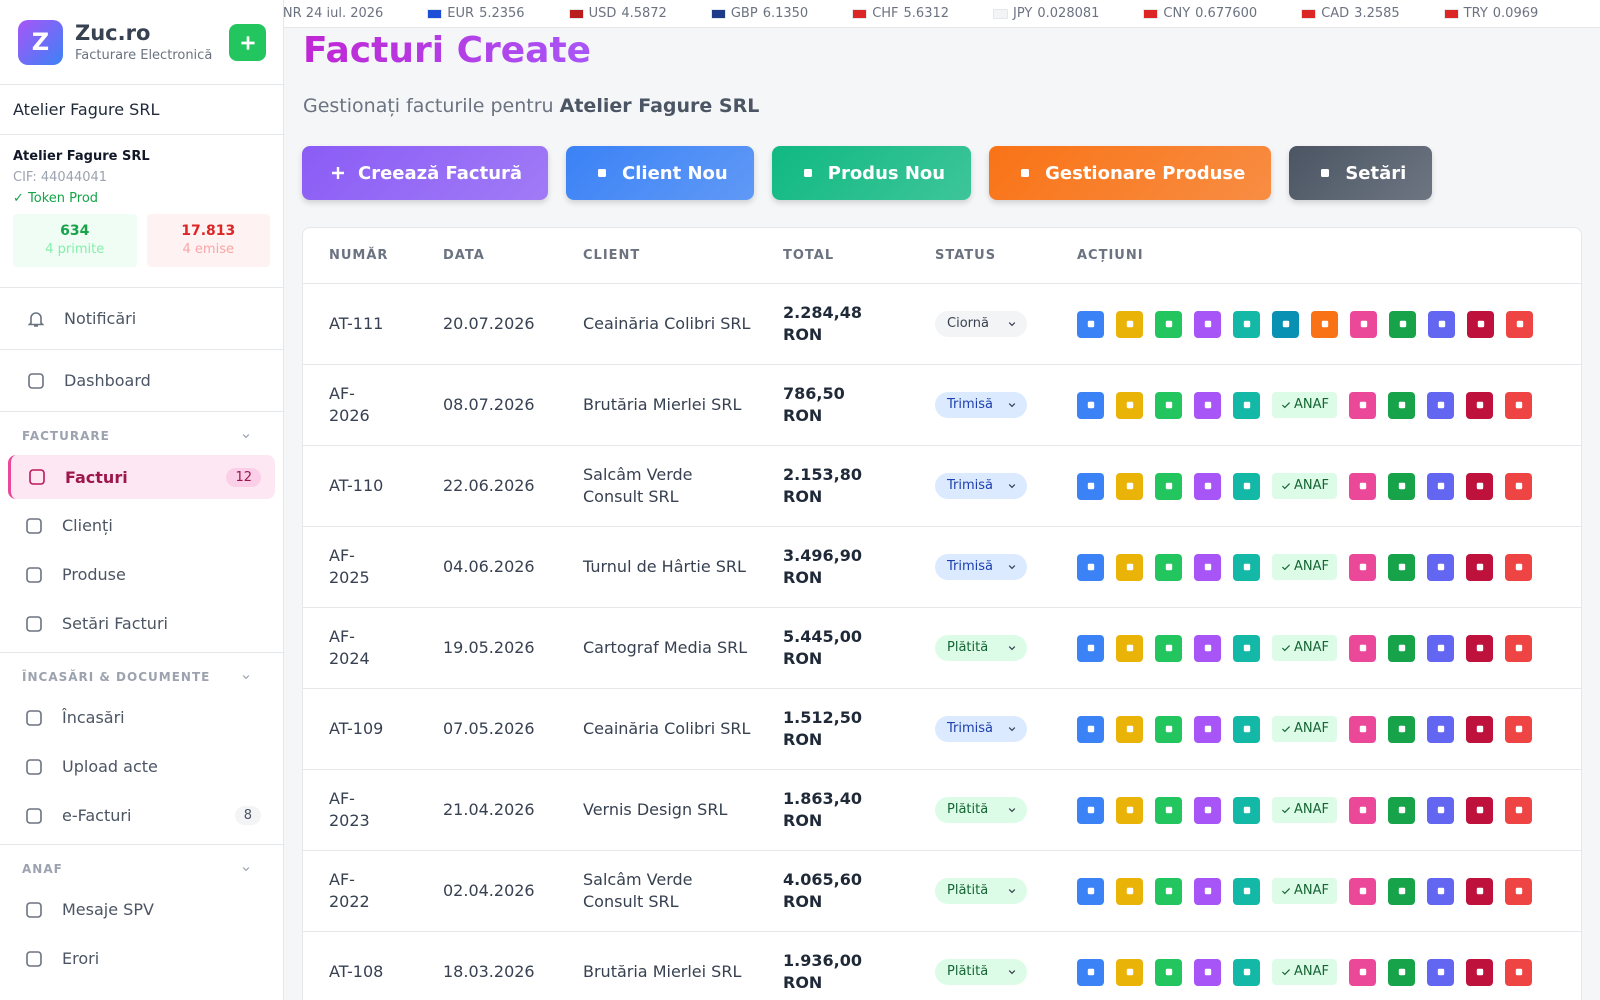 This screenshot has width=1600, height=1000. What do you see at coordinates (141, 432) in the screenshot?
I see `section-header: FACTURARE` at bounding box center [141, 432].